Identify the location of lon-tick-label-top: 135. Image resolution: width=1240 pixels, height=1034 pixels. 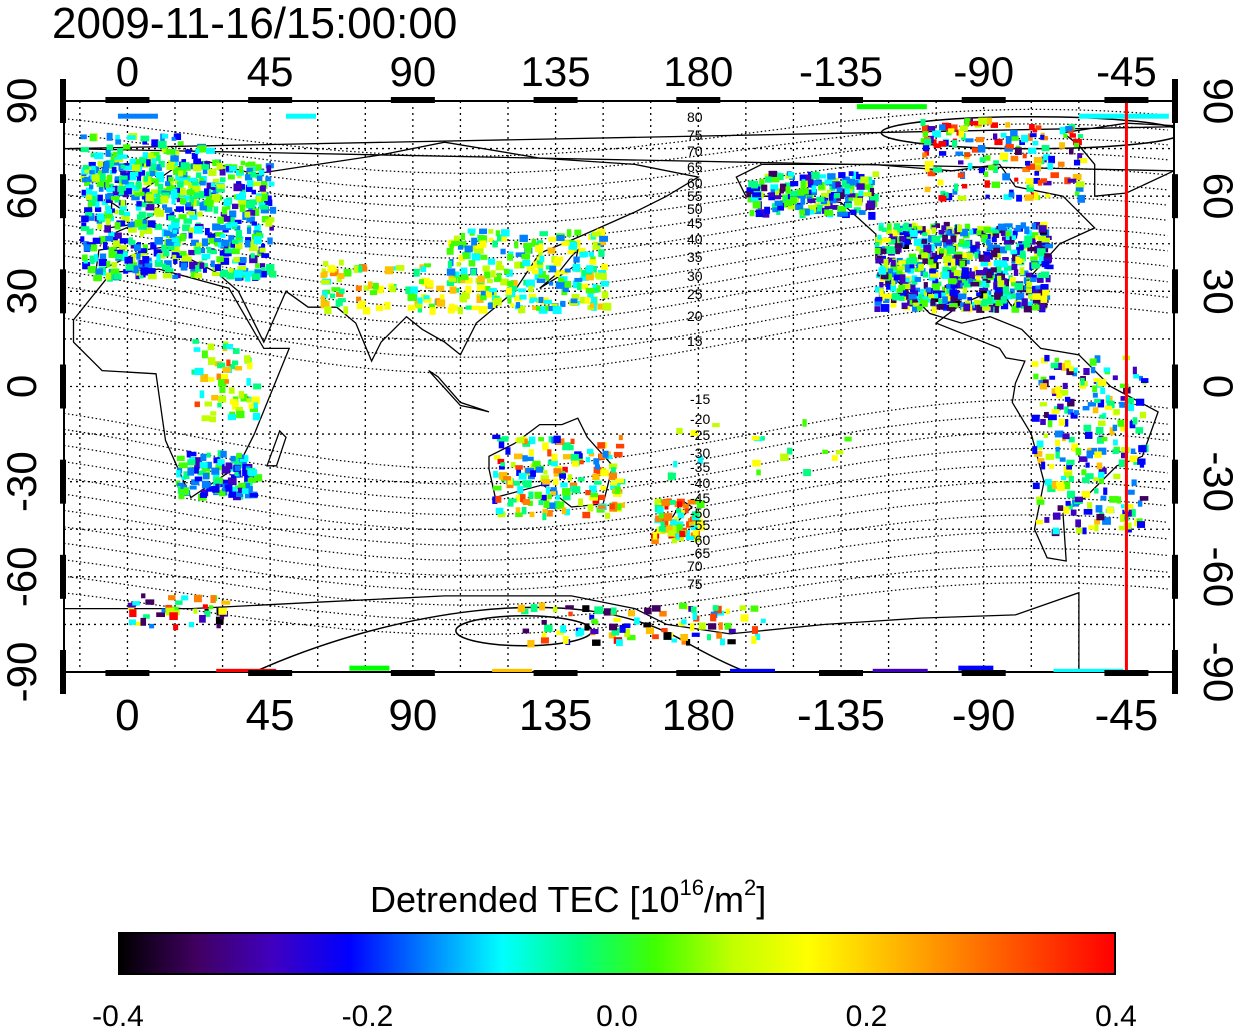
(556, 71).